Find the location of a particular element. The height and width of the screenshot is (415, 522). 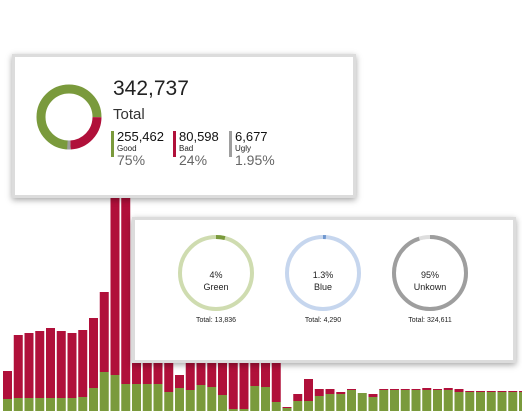

total-value: 342,737 is located at coordinates (151, 88).